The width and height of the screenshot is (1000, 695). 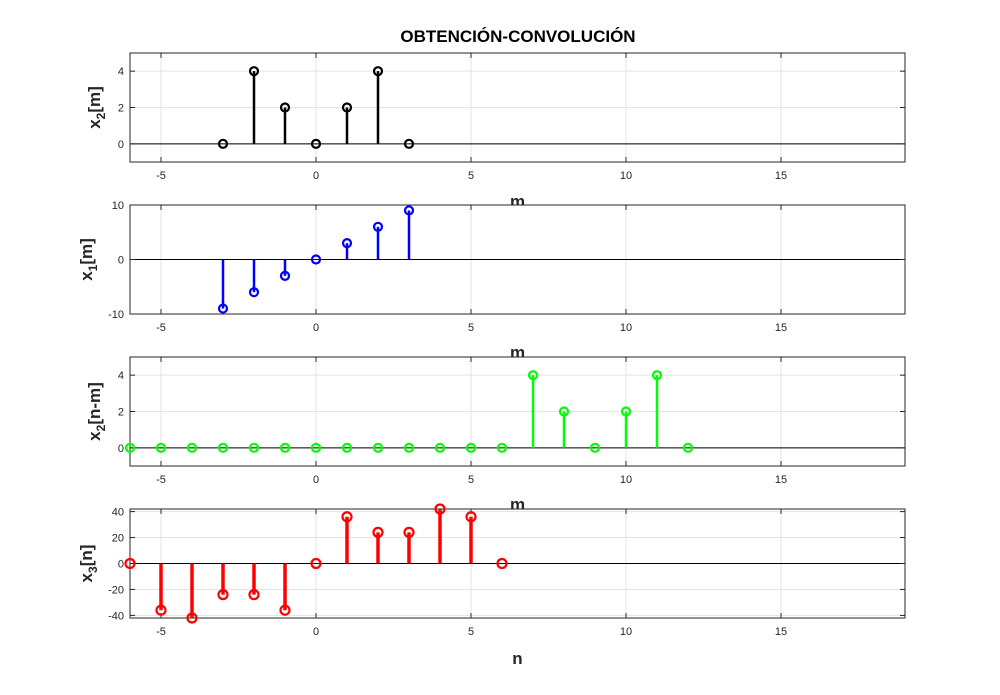 What do you see at coordinates (88, 564) in the screenshot?
I see `y-axis-label: x3[n]` at bounding box center [88, 564].